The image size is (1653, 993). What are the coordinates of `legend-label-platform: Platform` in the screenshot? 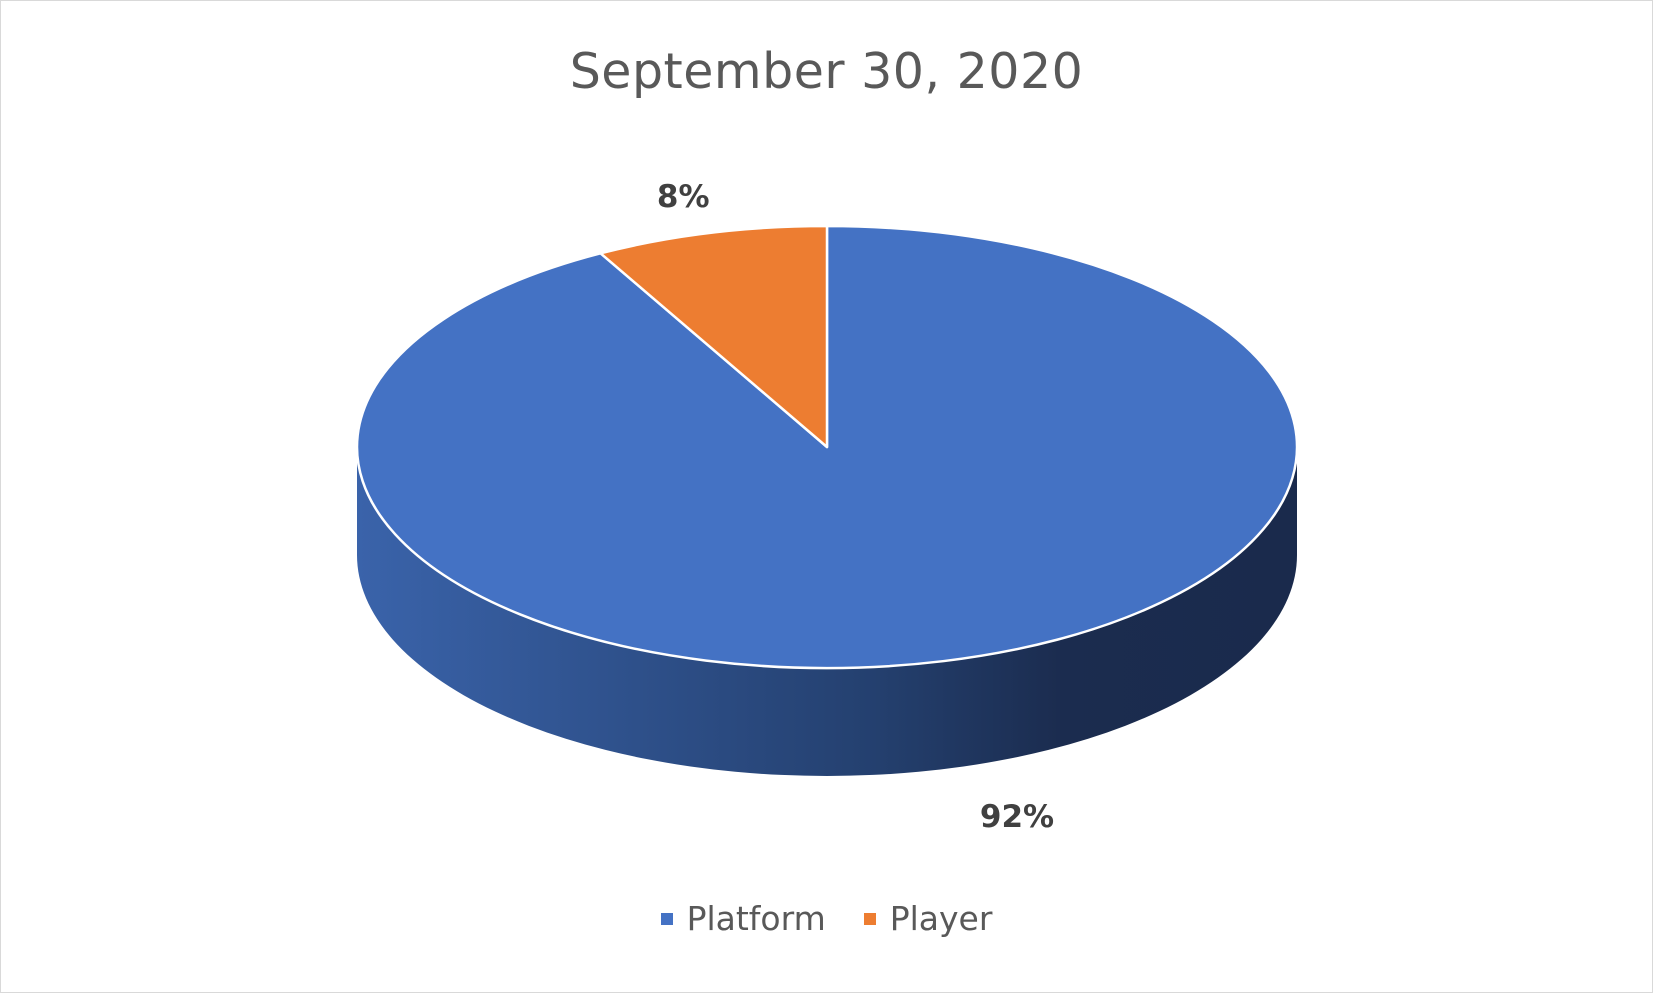 It's located at (756, 918).